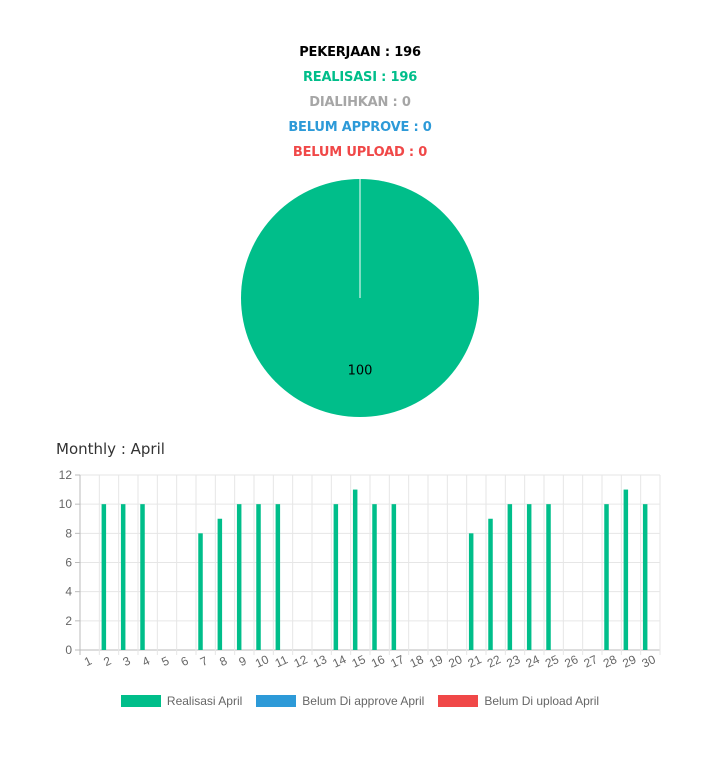  I want to click on x-tick-label: 5, so click(165, 661).